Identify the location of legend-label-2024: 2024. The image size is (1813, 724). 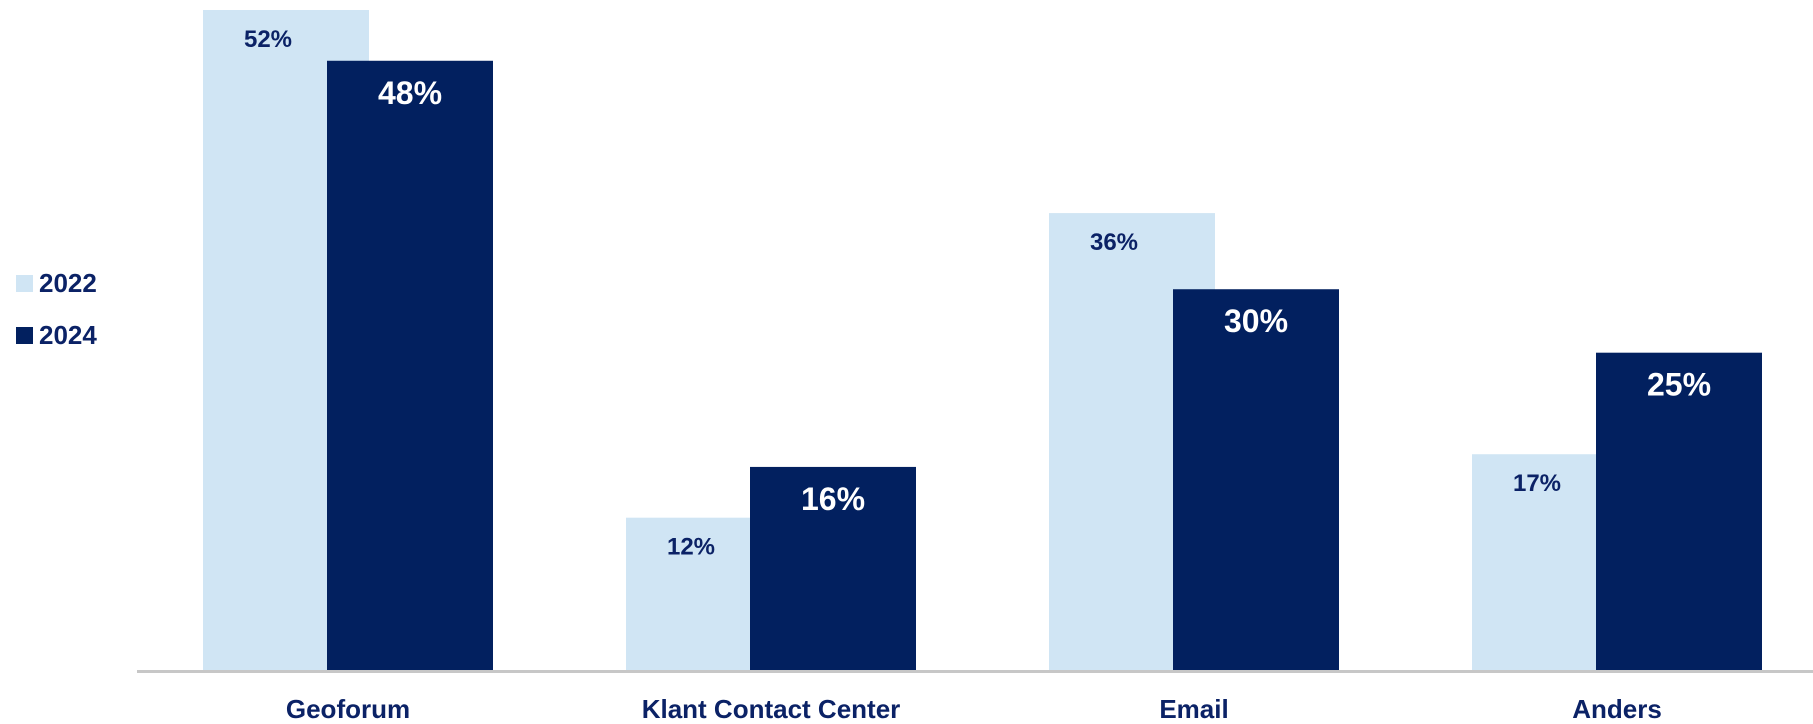
(68, 334).